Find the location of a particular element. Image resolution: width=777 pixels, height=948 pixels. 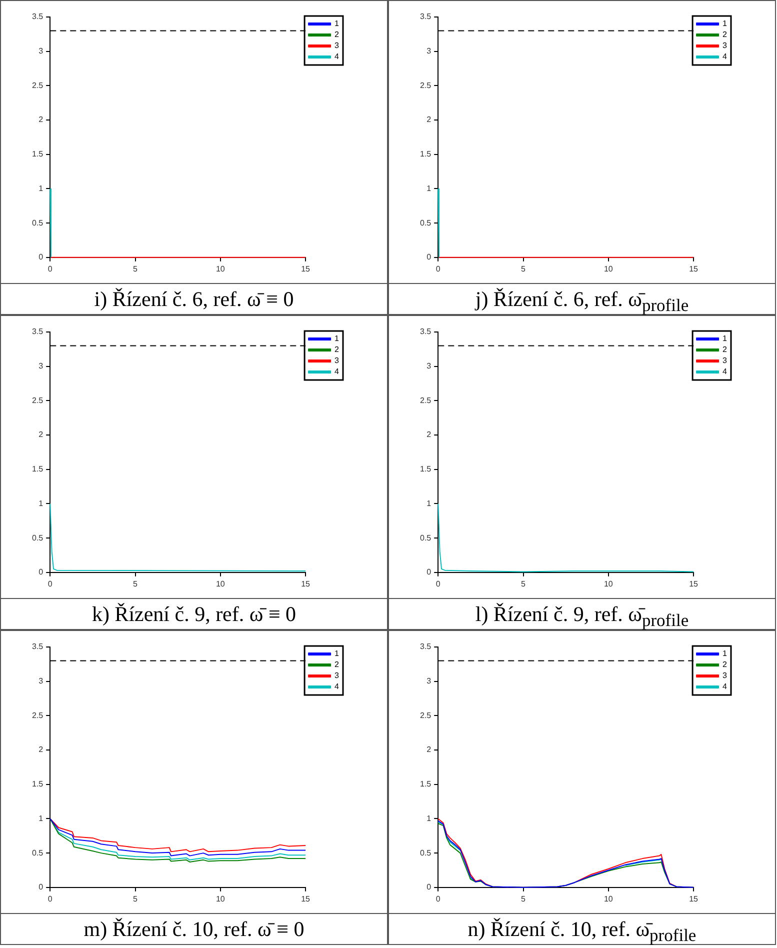

text: n) Řízení č. 10, ref. ω̄$_{profile}$ is located at coordinates (582, 929).